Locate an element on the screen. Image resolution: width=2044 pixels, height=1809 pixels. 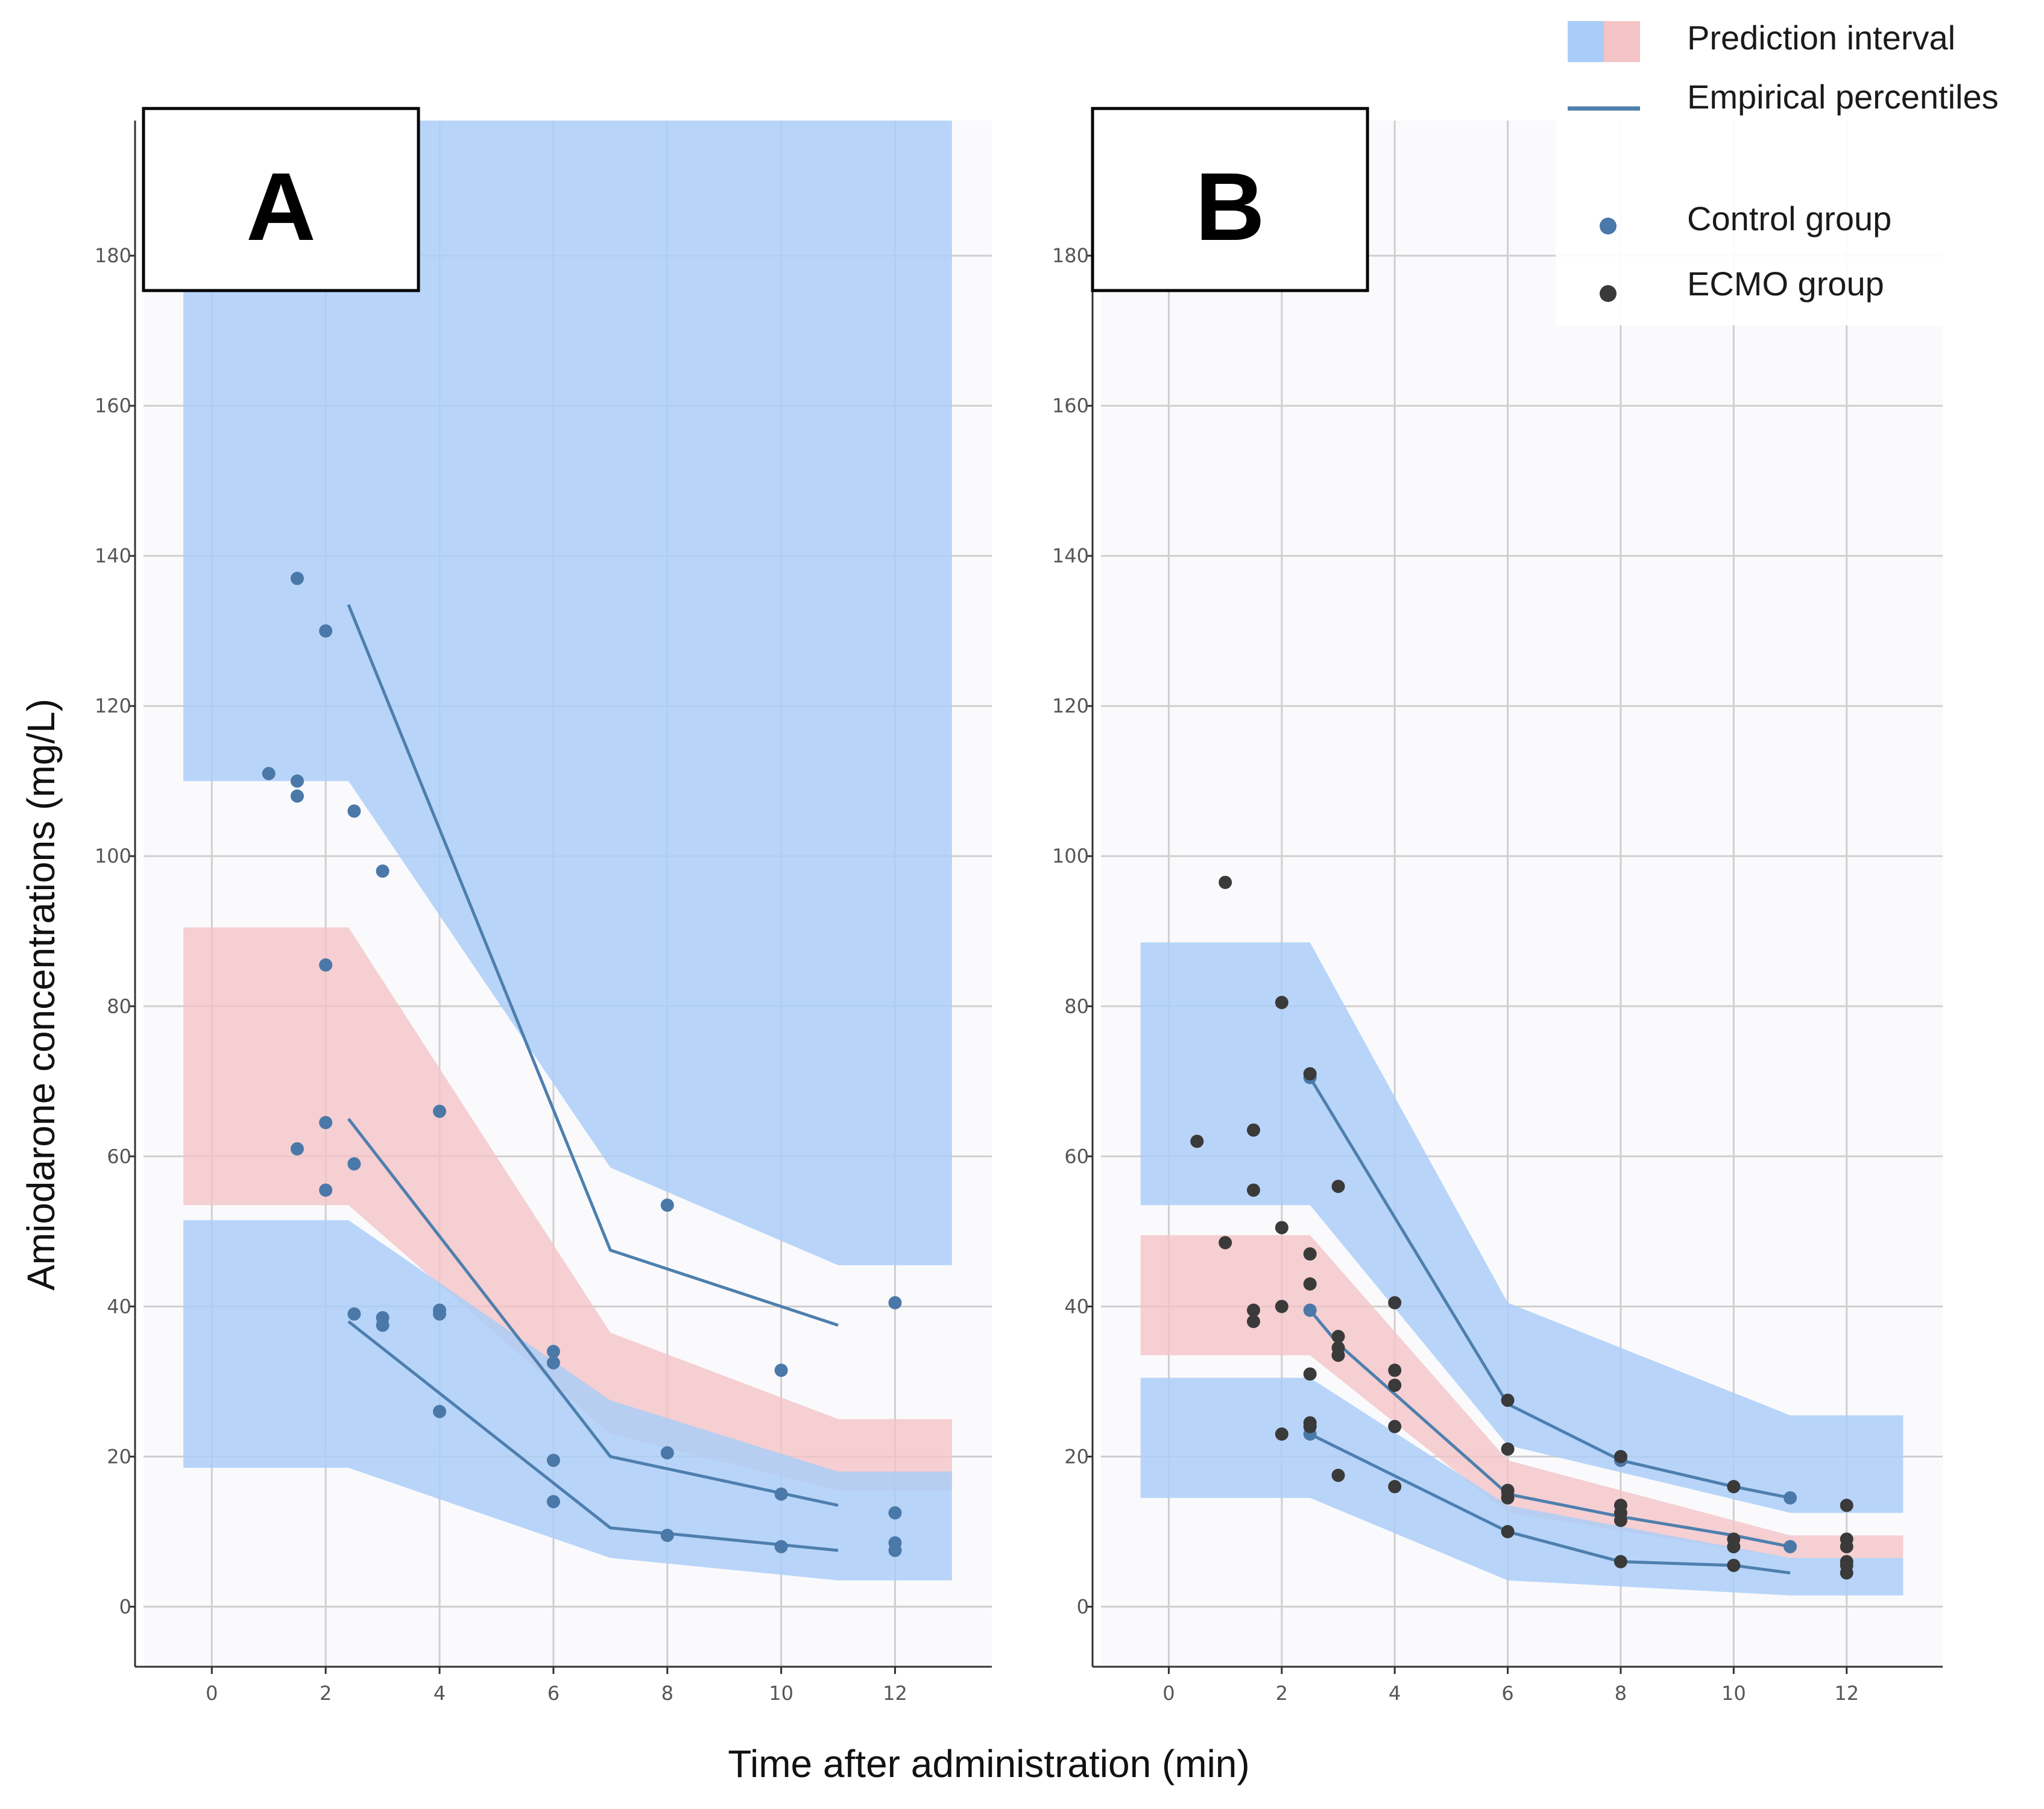
legend-label-empirical-percentiles: Empirical percentiles is located at coordinates (1843, 97).